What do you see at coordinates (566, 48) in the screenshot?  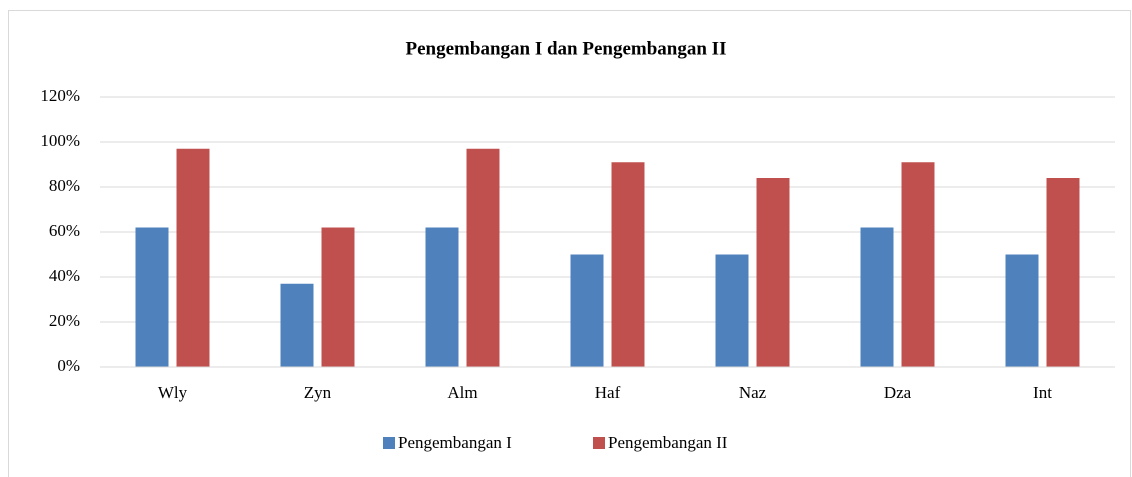 I see `chart-title: Pengembangan I dan Pengembangan II` at bounding box center [566, 48].